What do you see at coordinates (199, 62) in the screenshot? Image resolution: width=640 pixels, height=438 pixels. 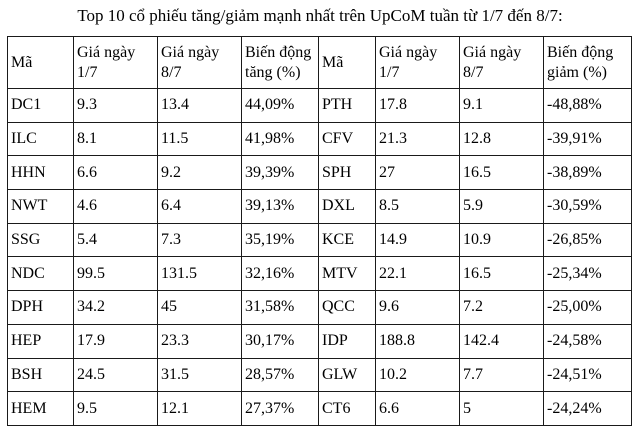 I see `column-header-price-8-7-gainers: Giá ngày 8/7` at bounding box center [199, 62].